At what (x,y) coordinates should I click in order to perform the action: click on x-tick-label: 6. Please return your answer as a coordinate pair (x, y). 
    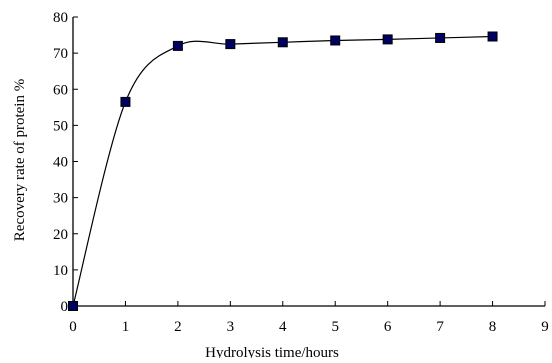
    Looking at the image, I should click on (388, 327).